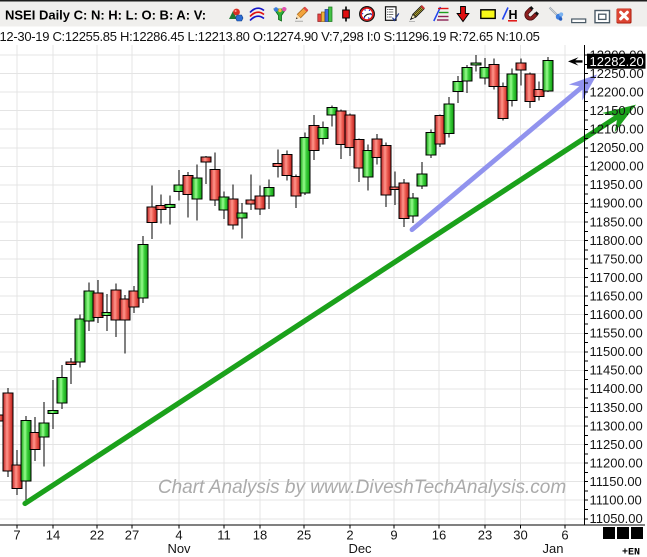  What do you see at coordinates (616, 296) in the screenshot?
I see `svg-text: 11650.00` at bounding box center [616, 296].